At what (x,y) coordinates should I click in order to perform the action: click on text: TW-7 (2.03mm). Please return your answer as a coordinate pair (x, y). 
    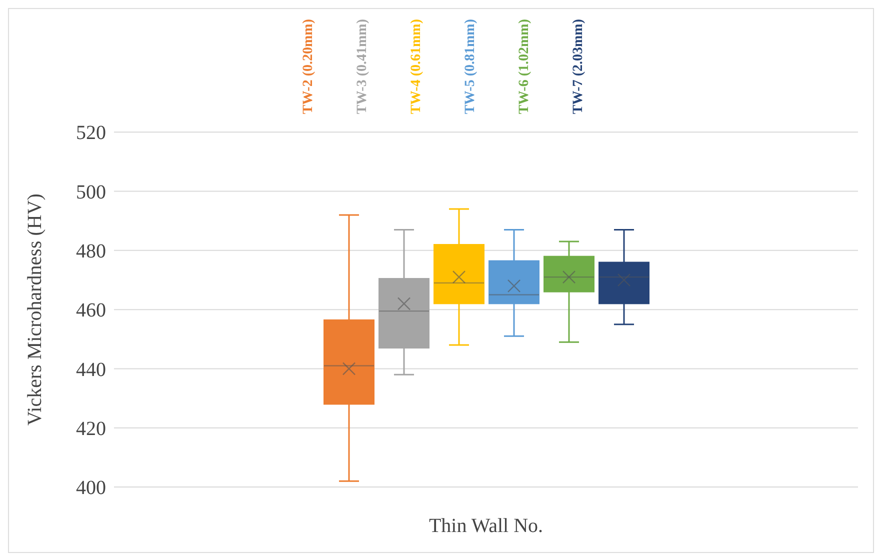
    Looking at the image, I should click on (578, 66).